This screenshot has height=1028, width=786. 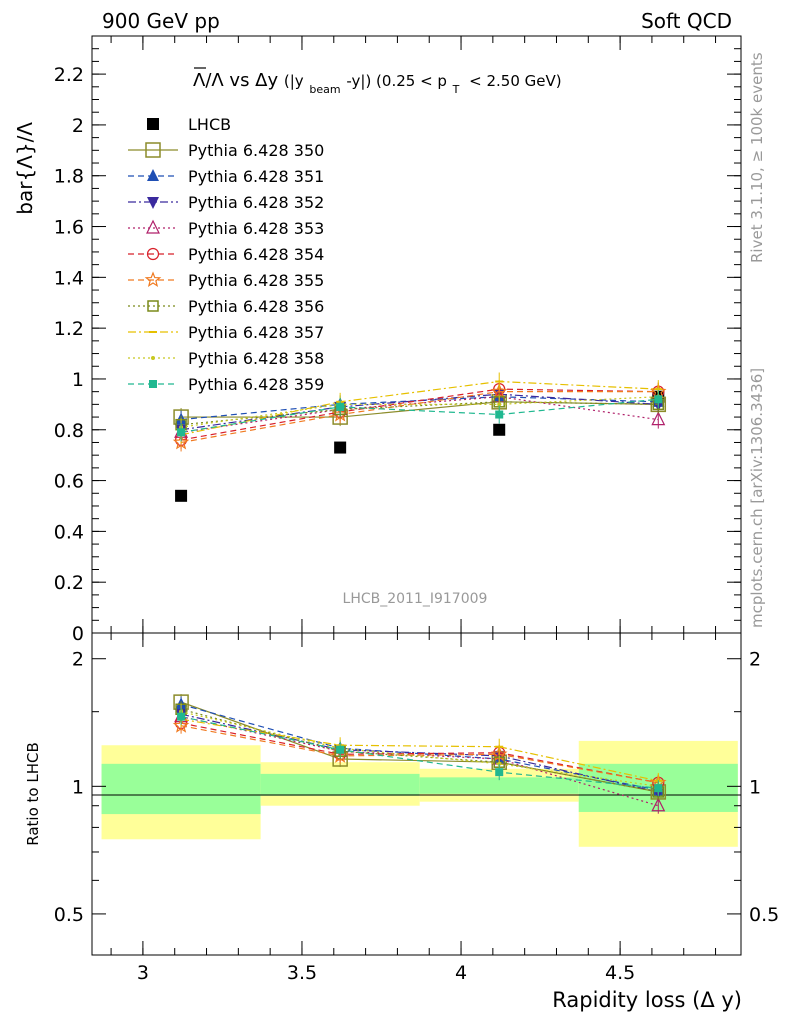 I want to click on legend-label-pythia-6-428-355: Pythia 6.428 355, so click(x=256, y=280).